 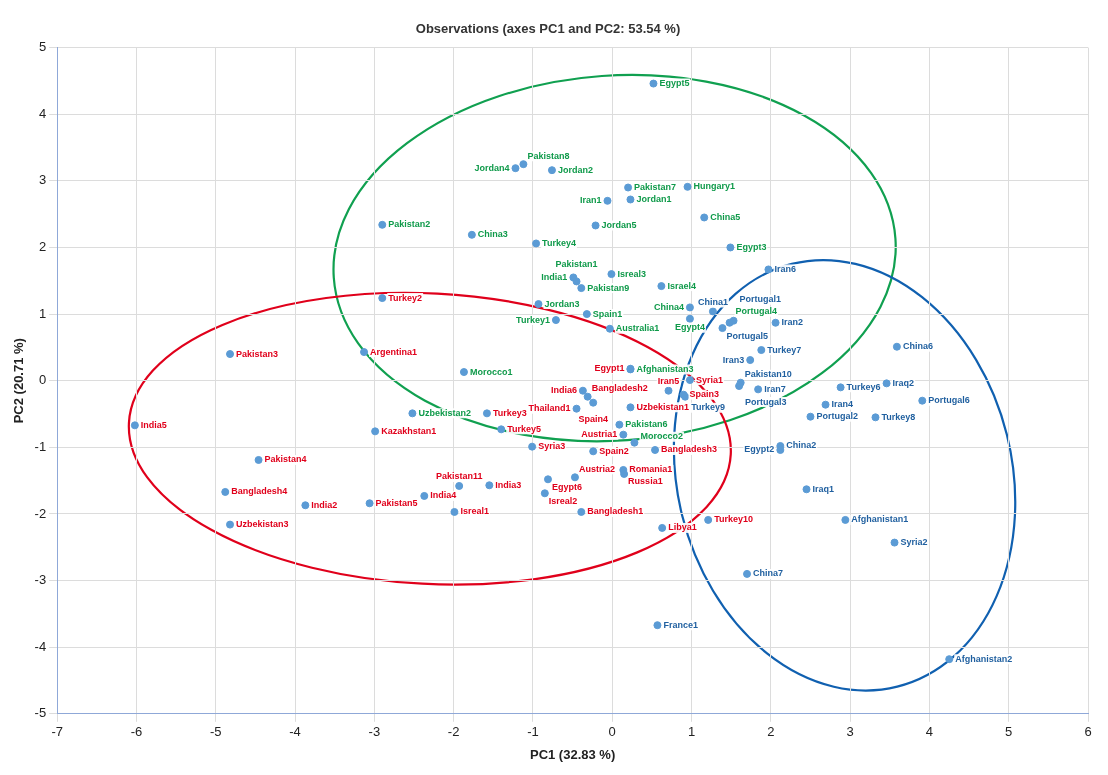 What do you see at coordinates (734, 519) in the screenshot?
I see `data-label: Turkey10` at bounding box center [734, 519].